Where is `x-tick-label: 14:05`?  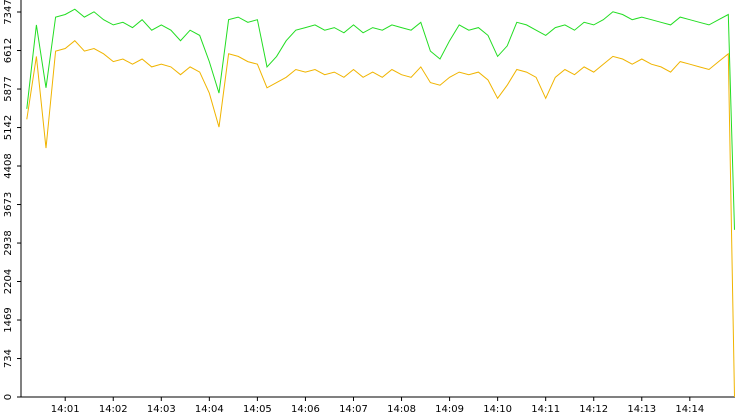
x-tick-label: 14:05 is located at coordinates (257, 409).